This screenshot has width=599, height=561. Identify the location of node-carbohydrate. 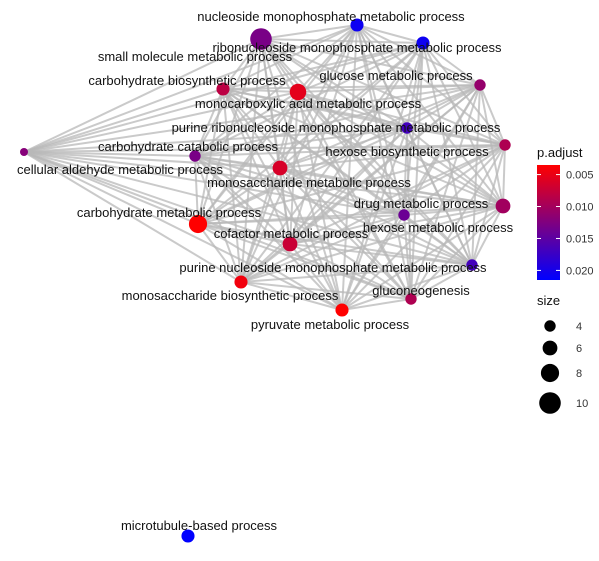
(198, 224).